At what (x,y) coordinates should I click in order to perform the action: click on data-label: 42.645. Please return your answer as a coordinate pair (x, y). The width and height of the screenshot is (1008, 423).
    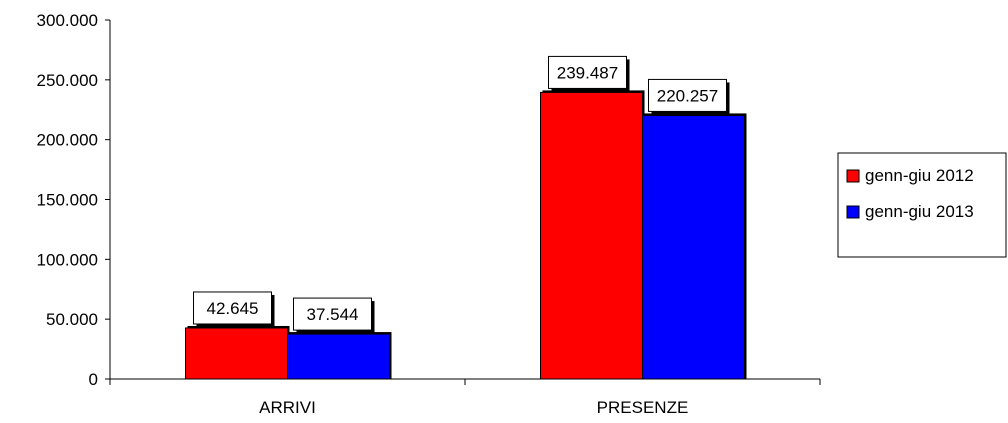
    Looking at the image, I should click on (233, 308).